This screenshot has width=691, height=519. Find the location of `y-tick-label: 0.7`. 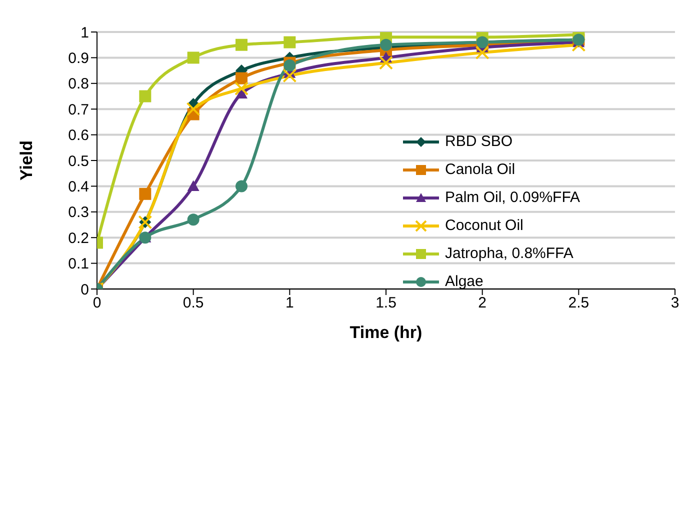

y-tick-label: 0.7 is located at coordinates (78, 109).